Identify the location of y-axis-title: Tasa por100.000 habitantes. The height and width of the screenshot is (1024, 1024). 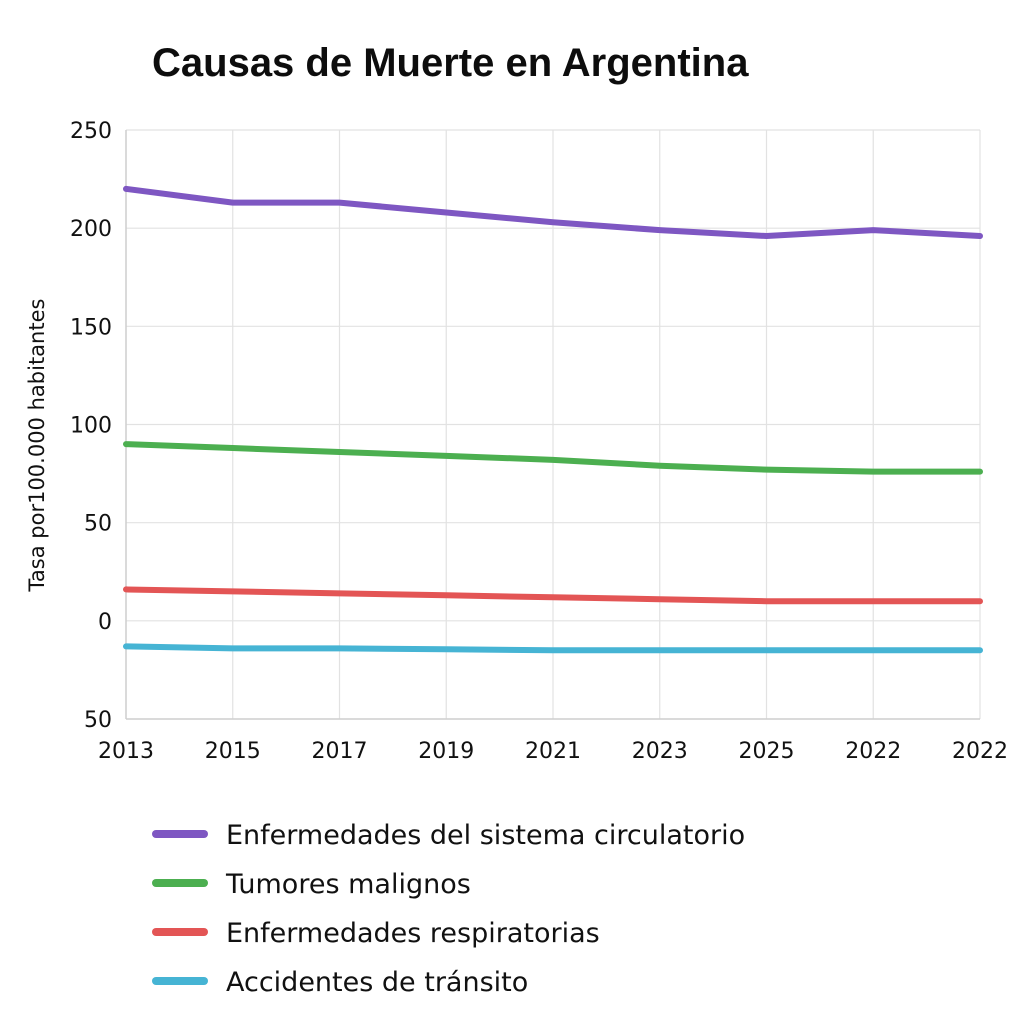
(37, 446).